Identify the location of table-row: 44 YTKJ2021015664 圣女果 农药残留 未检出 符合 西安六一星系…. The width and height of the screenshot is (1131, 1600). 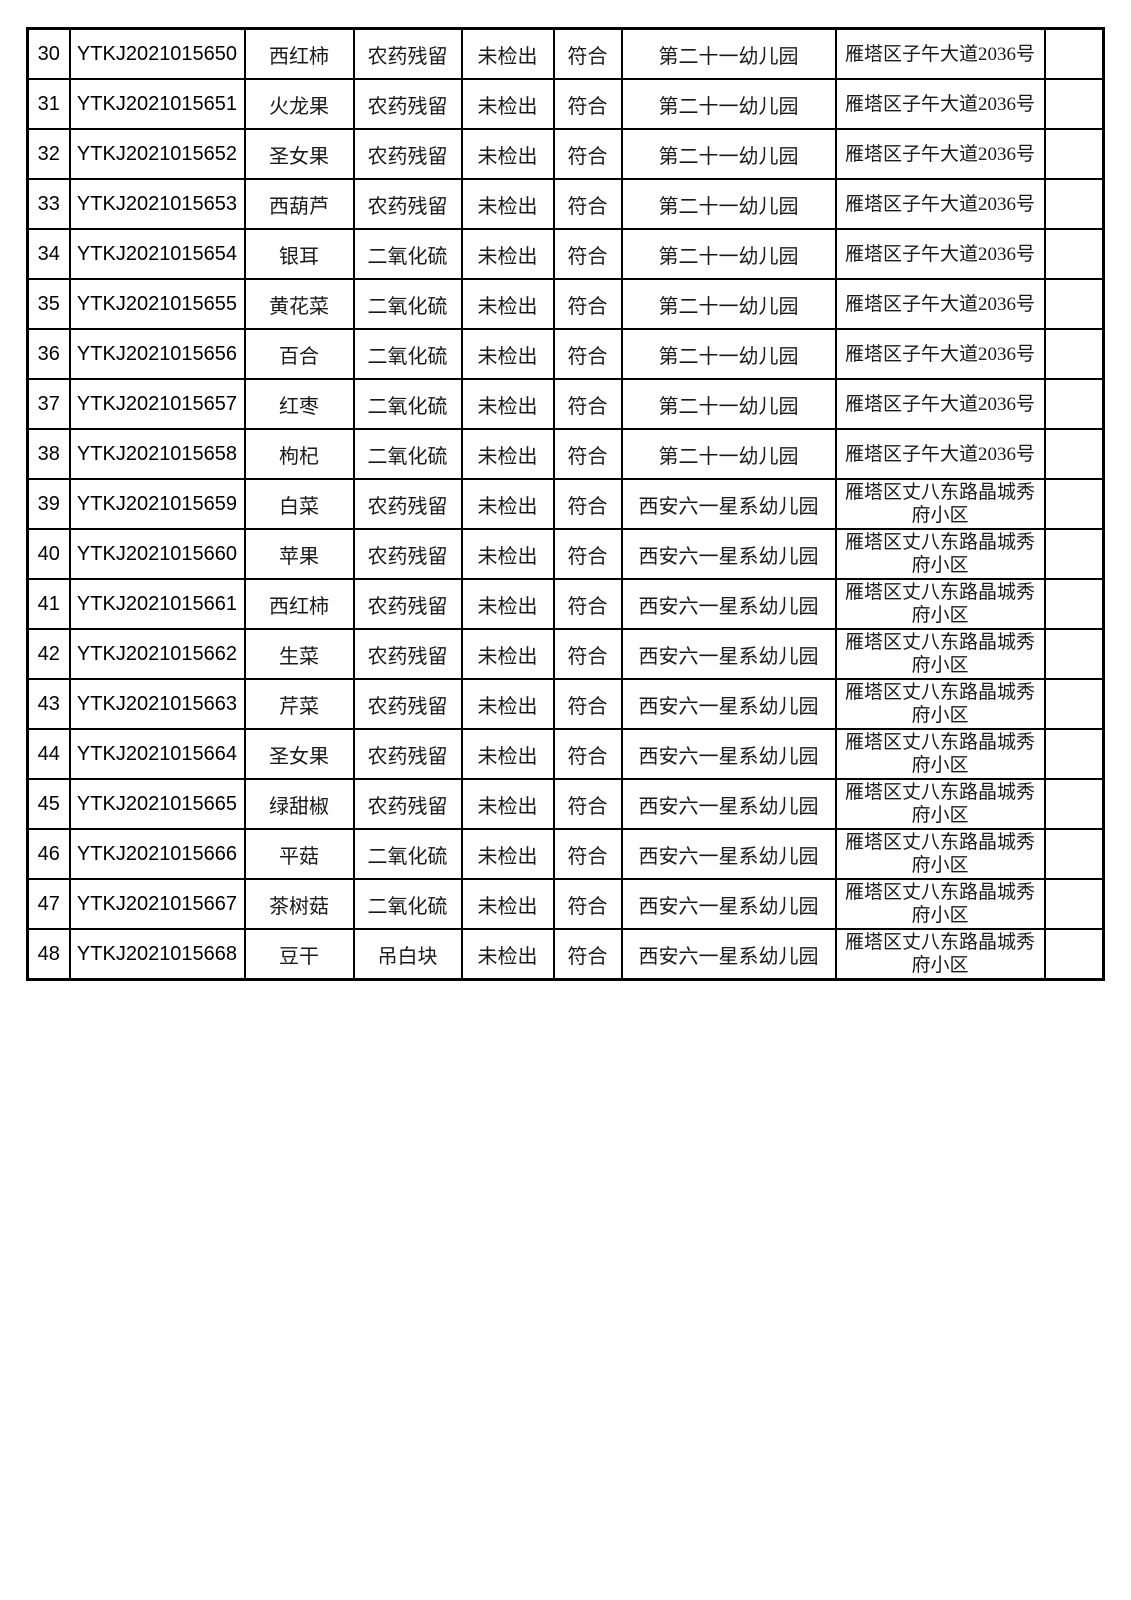
(565, 754).